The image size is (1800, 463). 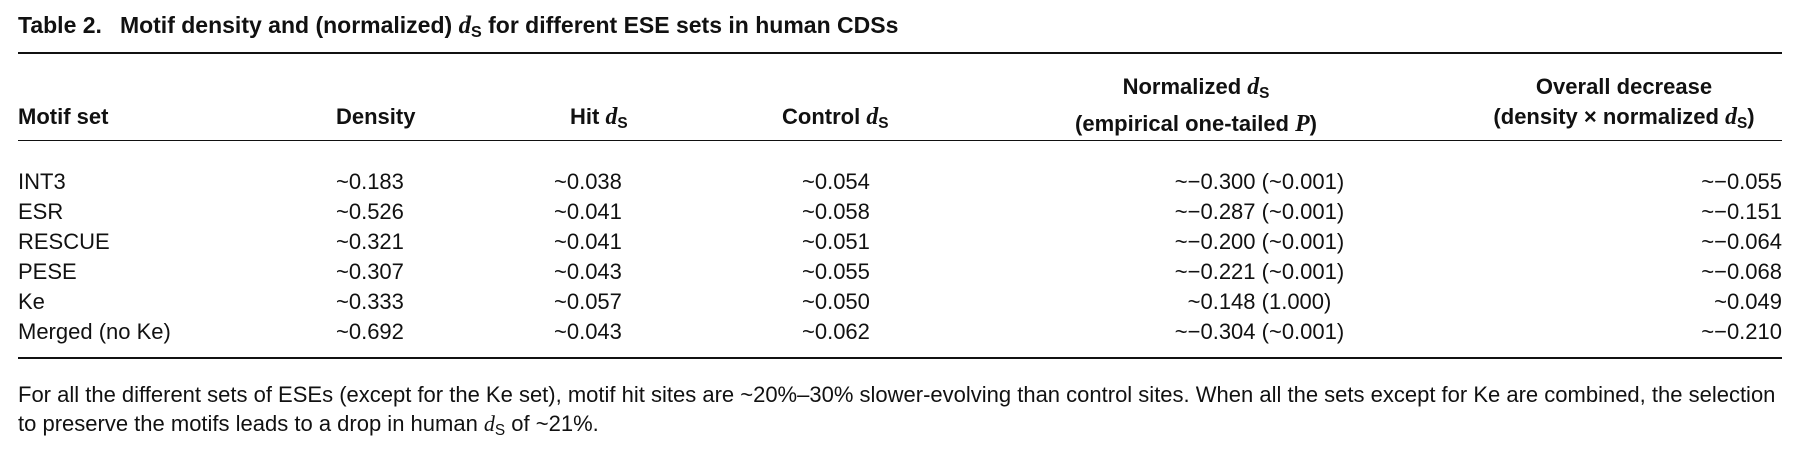 I want to click on cell-motif-set: Merged (no Ke), so click(x=94, y=331).